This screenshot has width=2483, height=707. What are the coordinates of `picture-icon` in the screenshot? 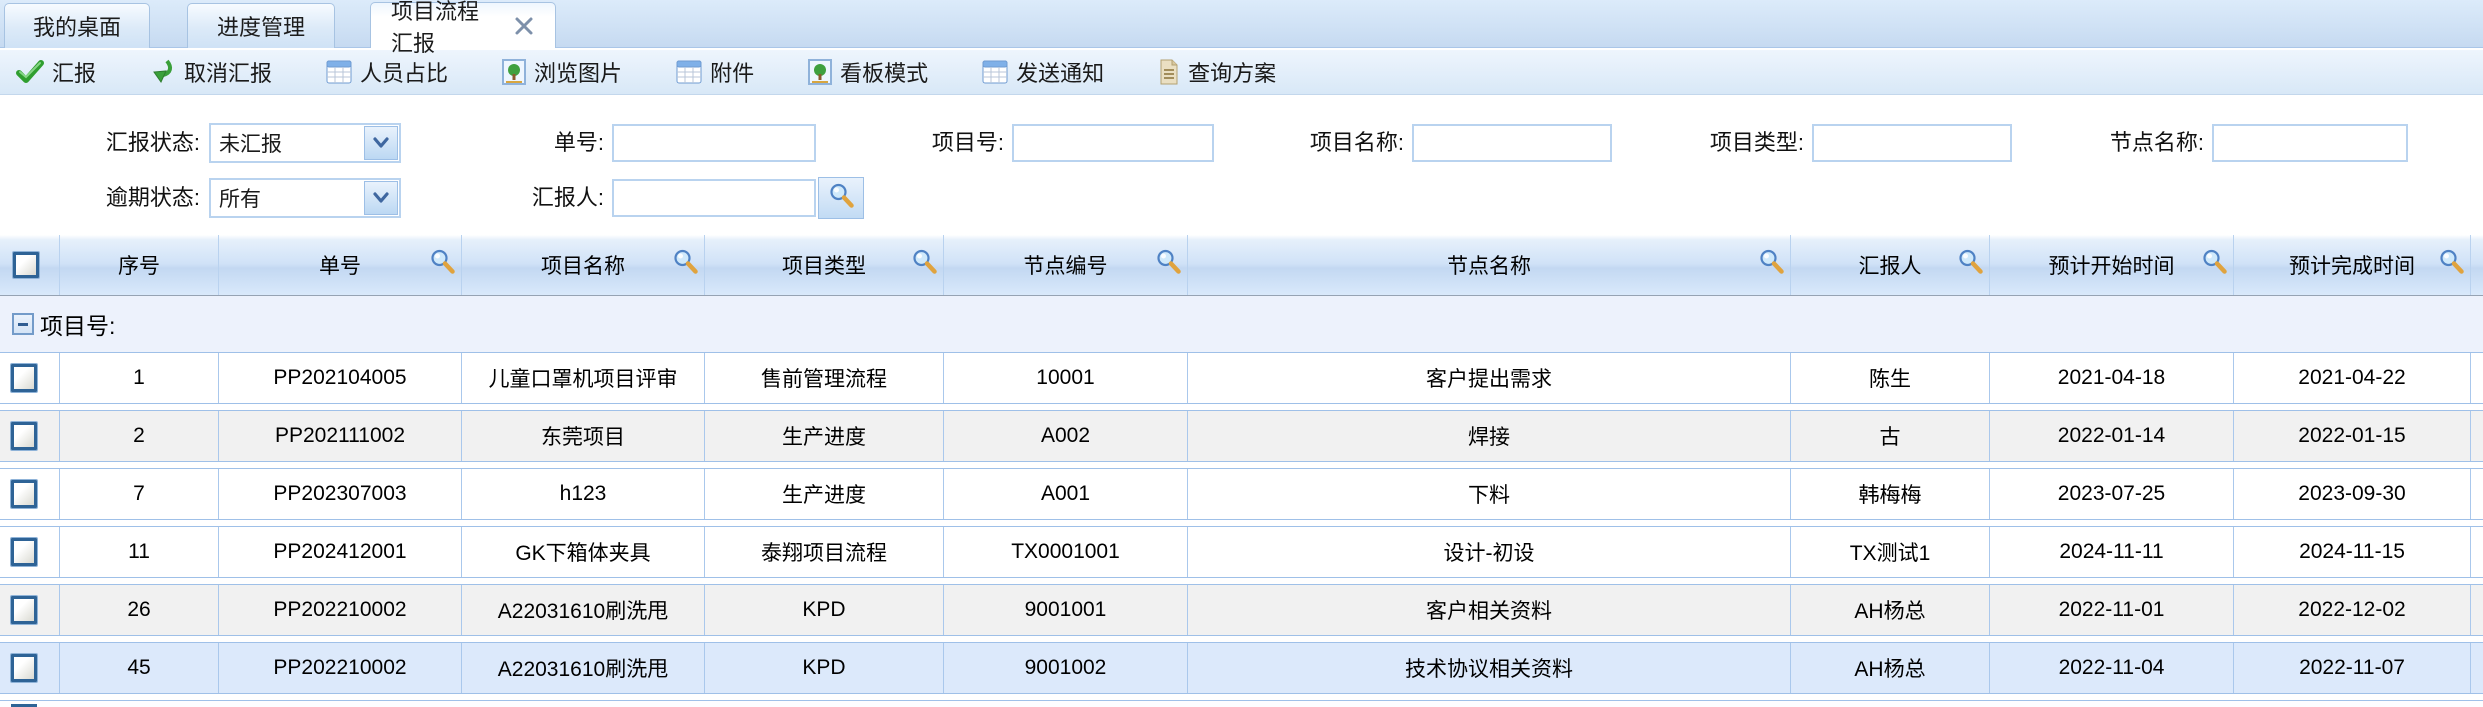 It's located at (820, 72).